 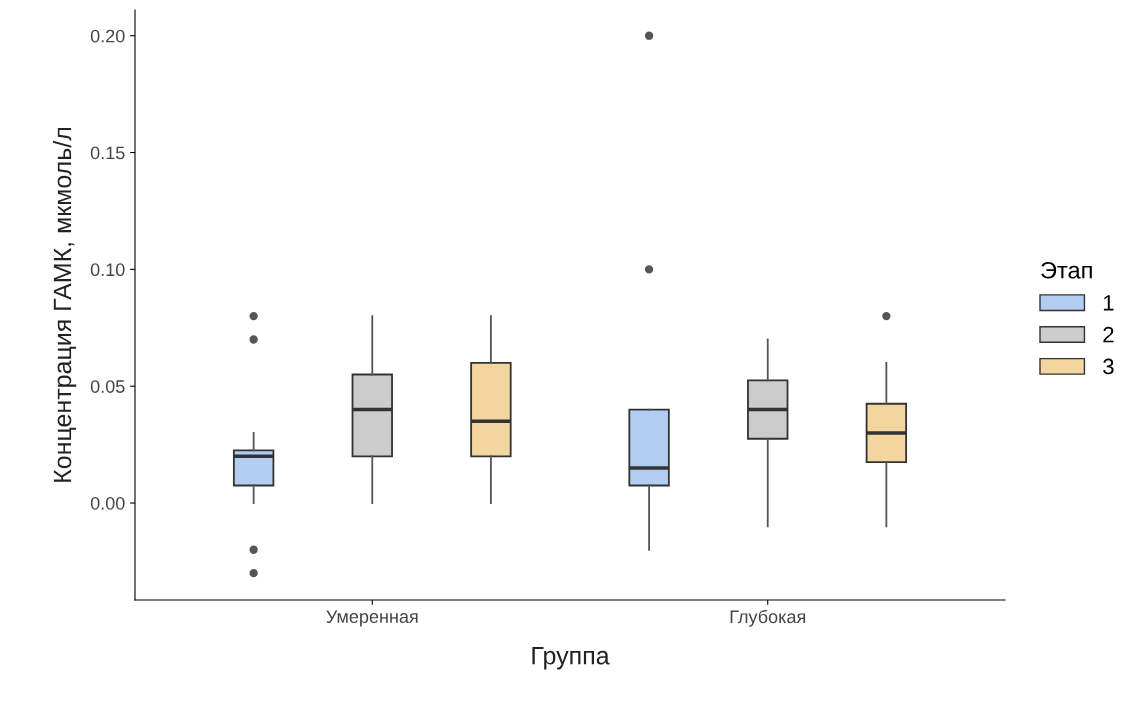 I want to click on legend-label: 2, so click(x=1108, y=334).